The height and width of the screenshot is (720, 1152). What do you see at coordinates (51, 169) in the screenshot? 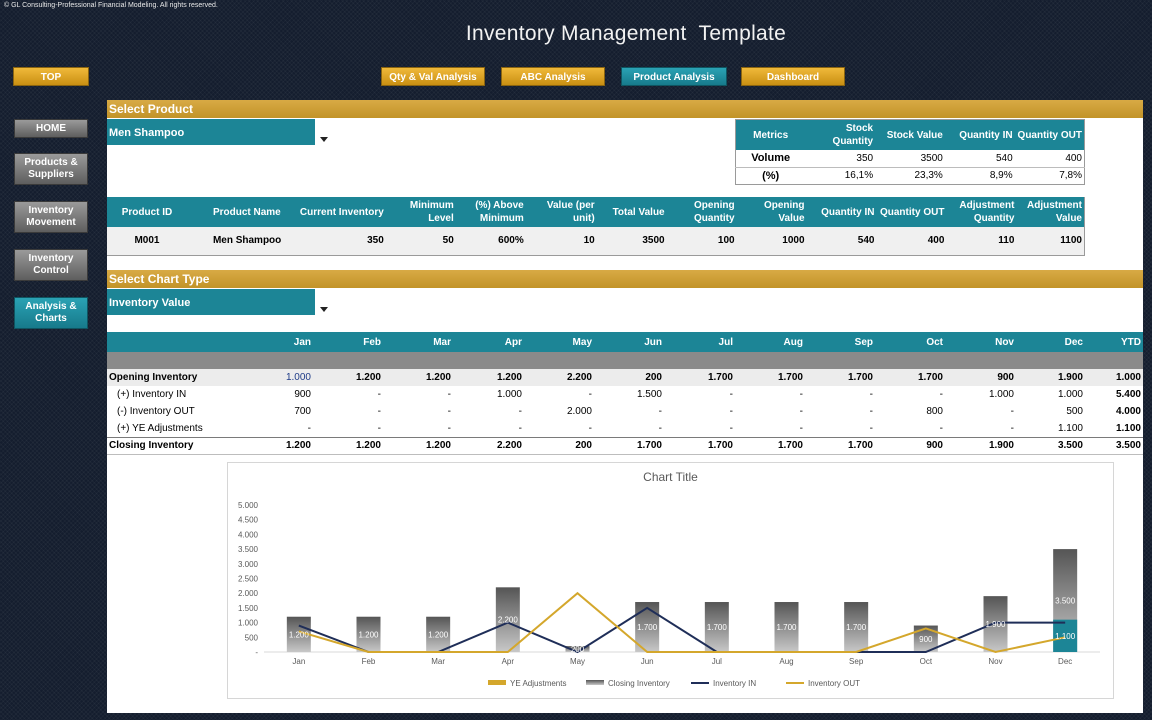
I see `sidebar-products-suppliers-button: Products & Suppliers` at bounding box center [51, 169].